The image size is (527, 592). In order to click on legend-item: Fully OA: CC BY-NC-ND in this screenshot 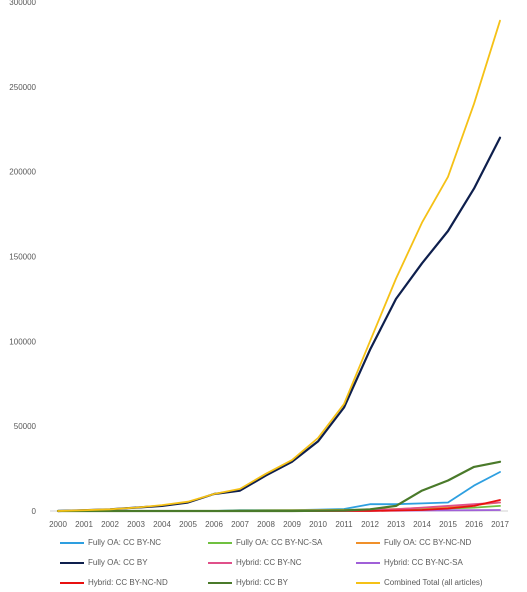, I will do `click(436, 542)`.